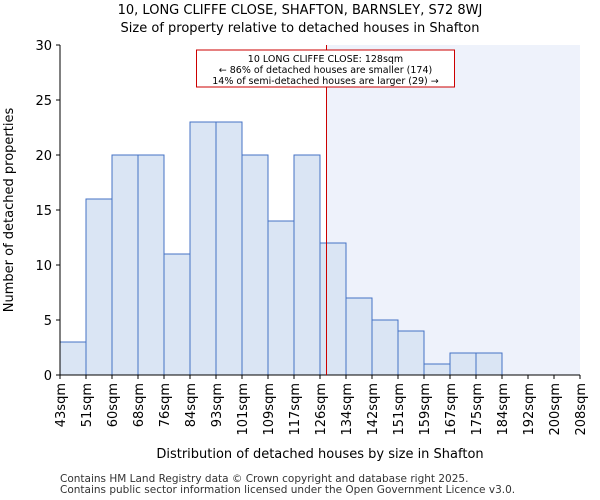 This screenshot has width=600, height=500. I want to click on y-tick-label: 25, so click(43, 101).